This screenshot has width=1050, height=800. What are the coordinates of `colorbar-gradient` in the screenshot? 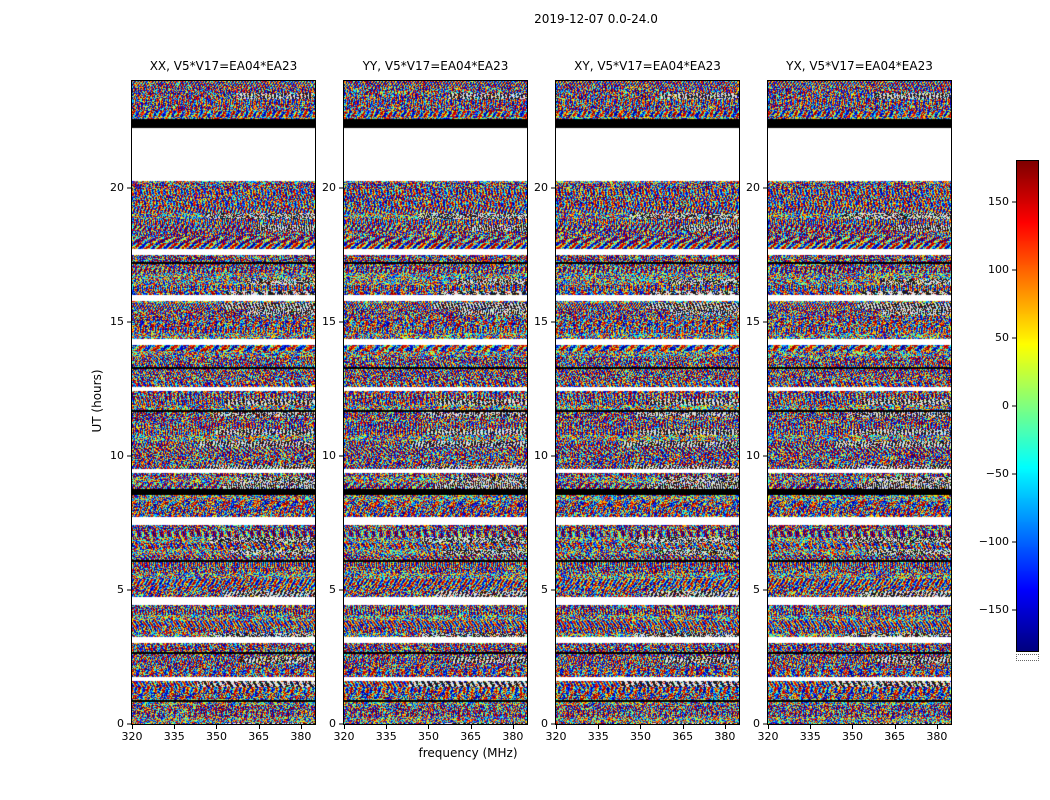 It's located at (1027, 406).